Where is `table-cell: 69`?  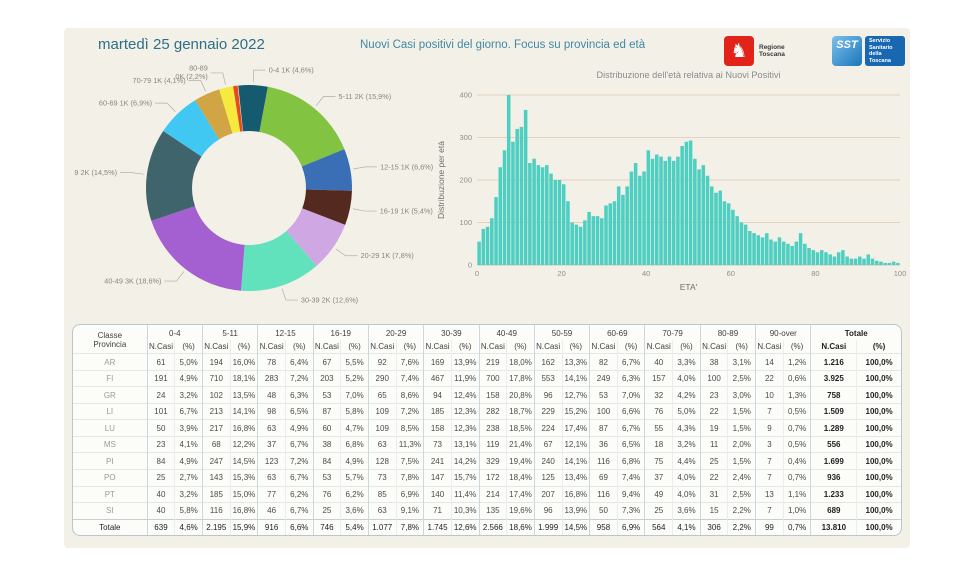
table-cell: 69 is located at coordinates (603, 477).